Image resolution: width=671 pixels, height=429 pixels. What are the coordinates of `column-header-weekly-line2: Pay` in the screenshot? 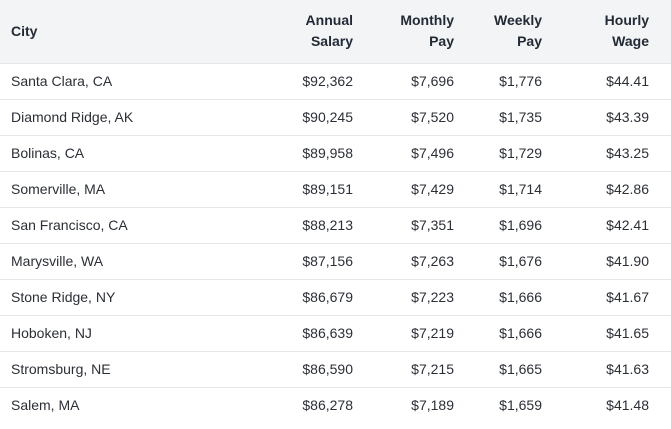 It's located at (529, 41).